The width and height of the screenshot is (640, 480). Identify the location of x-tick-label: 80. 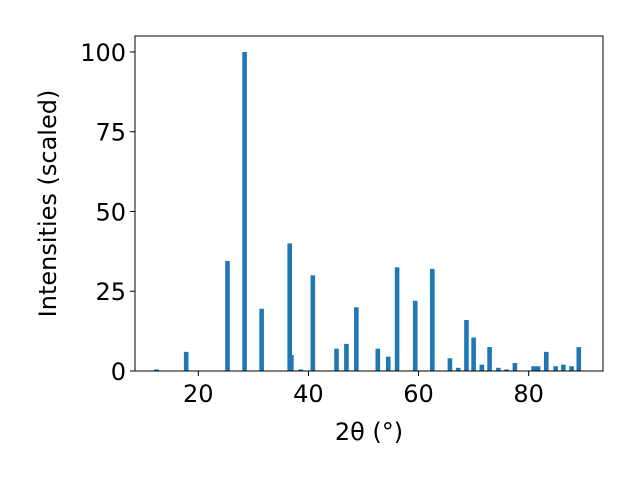
(528, 394).